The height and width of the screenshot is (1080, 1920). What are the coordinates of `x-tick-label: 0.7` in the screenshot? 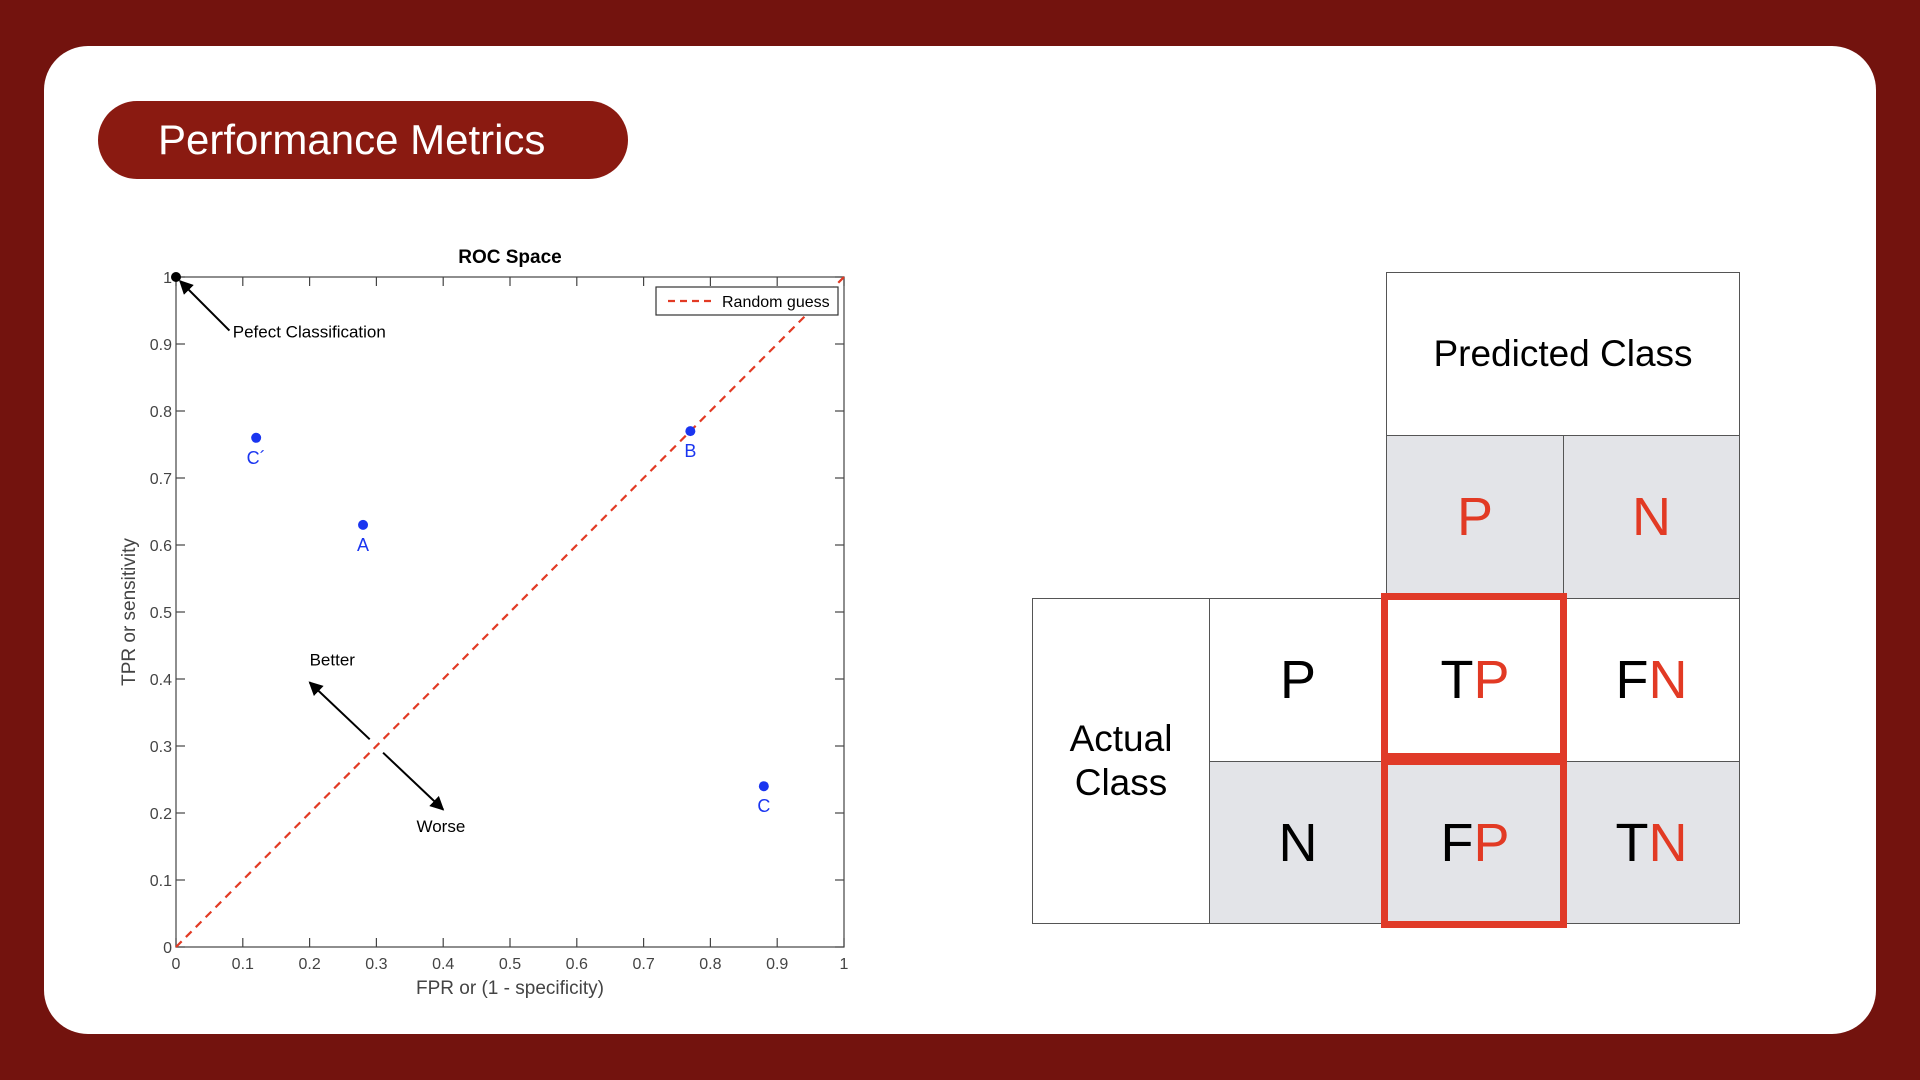 It's located at (643, 964).